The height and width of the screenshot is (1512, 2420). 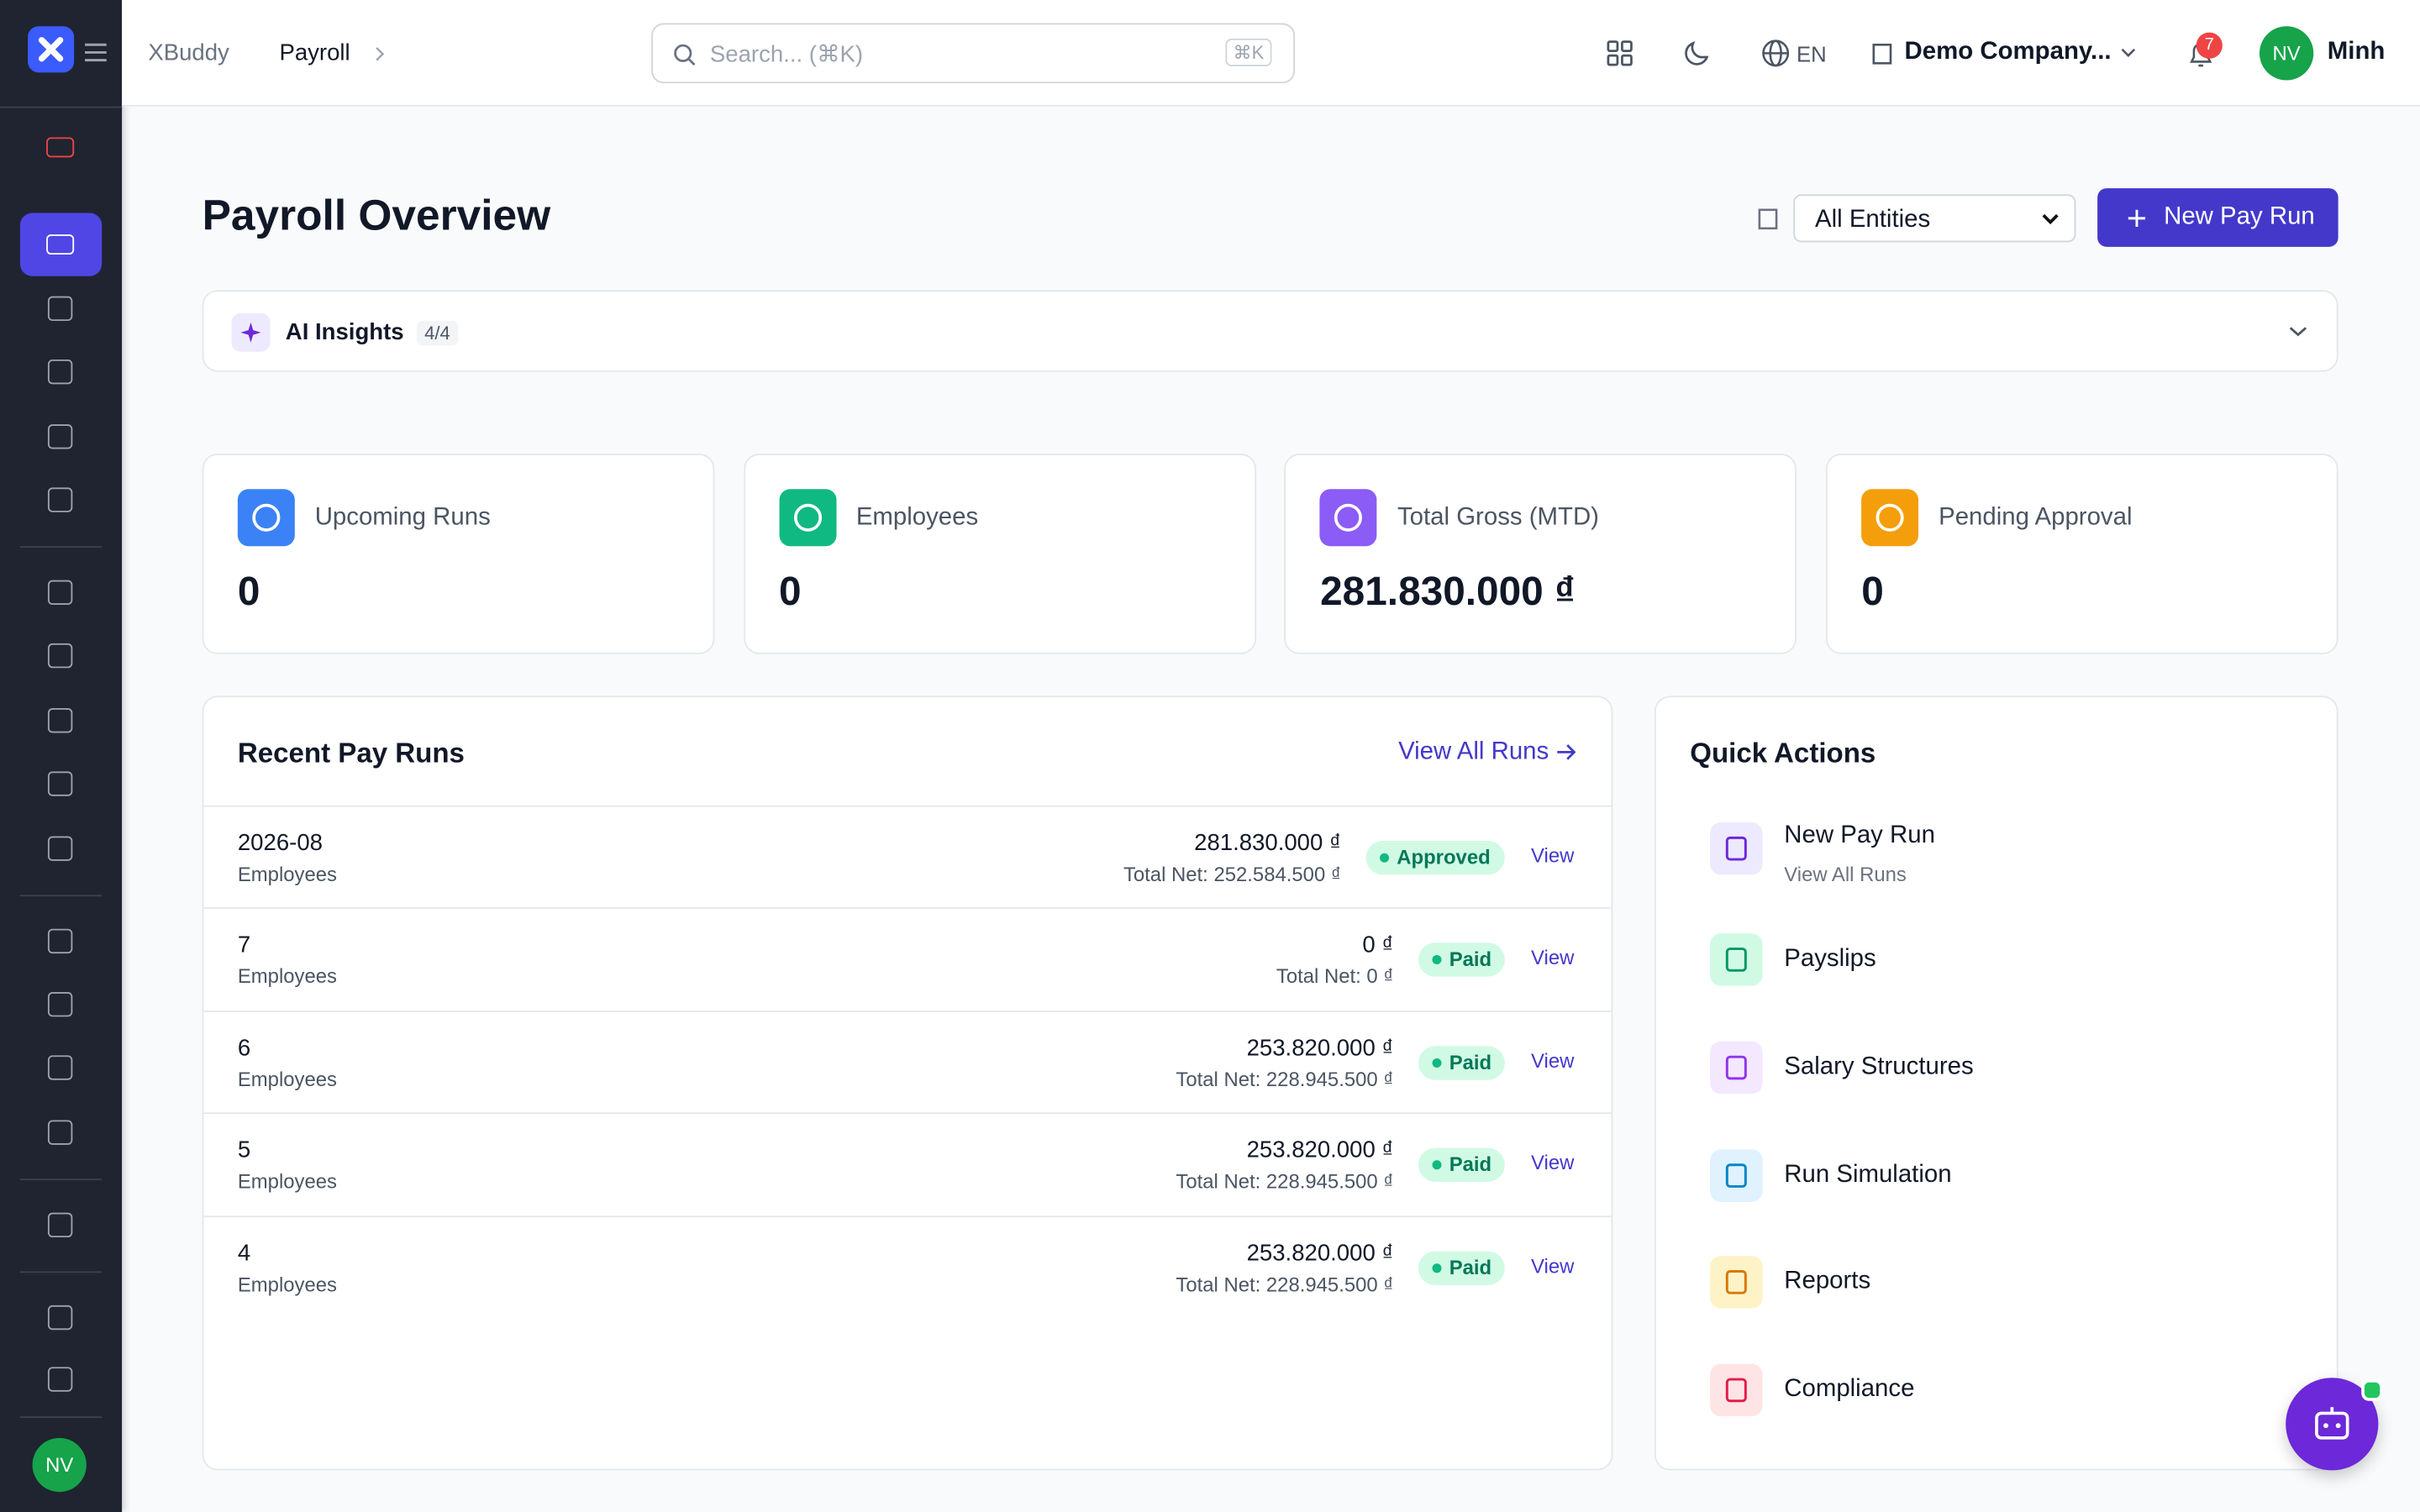 What do you see at coordinates (1473, 752) in the screenshot?
I see `view-all-runs: View All Runs` at bounding box center [1473, 752].